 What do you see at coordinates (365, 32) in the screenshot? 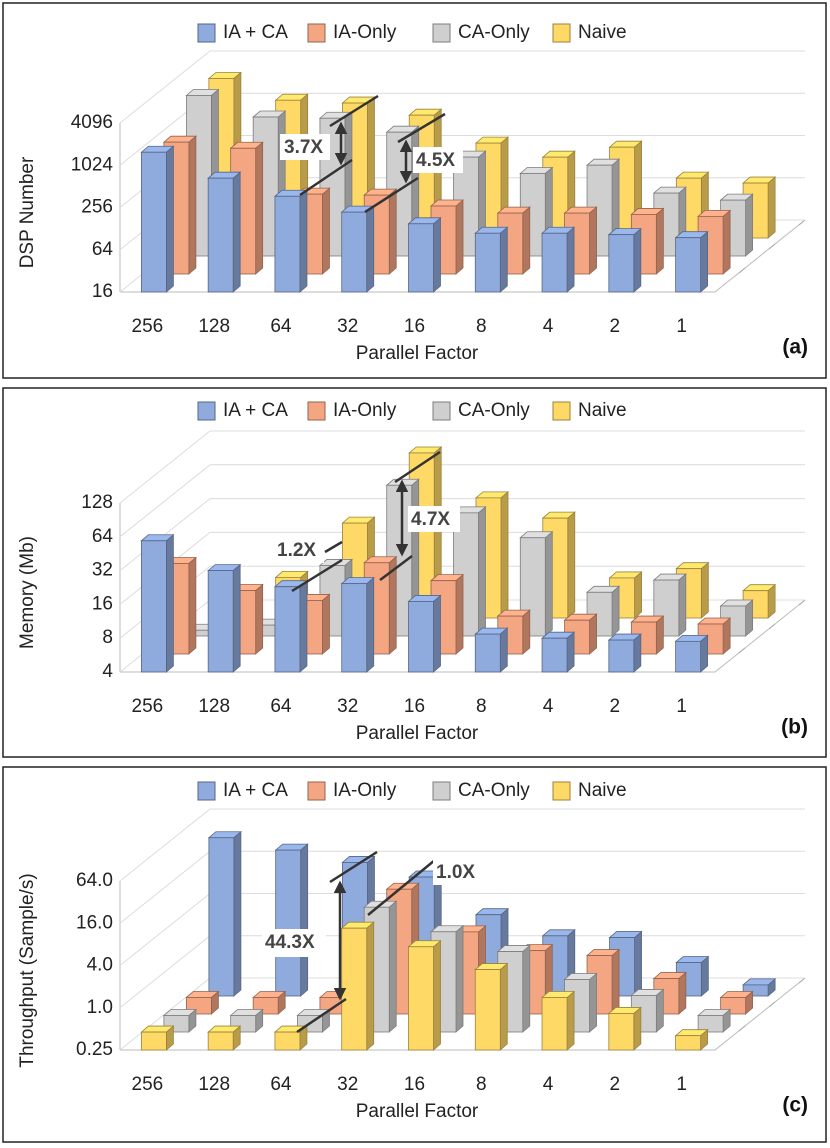
I see `legend-label: IA-Only` at bounding box center [365, 32].